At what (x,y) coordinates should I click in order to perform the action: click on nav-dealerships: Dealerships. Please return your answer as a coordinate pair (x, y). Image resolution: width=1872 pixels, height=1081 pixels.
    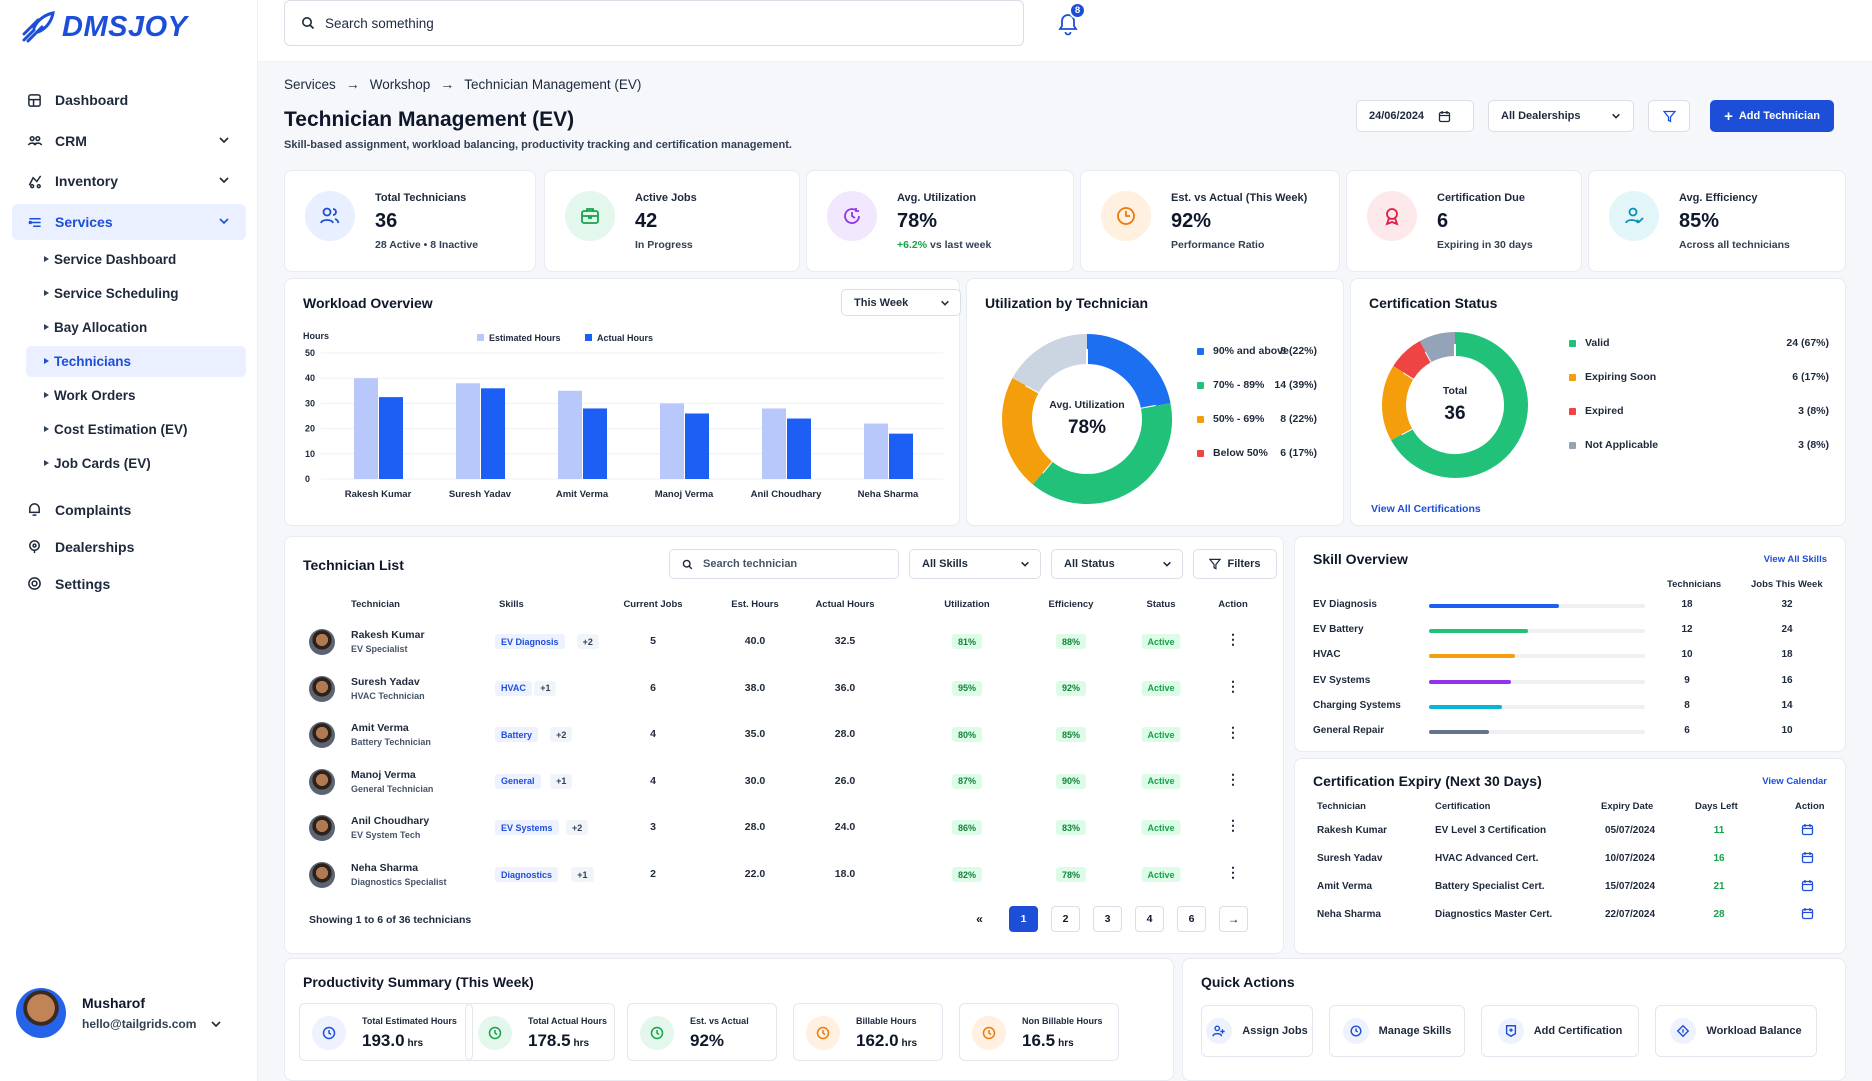
    Looking at the image, I should click on (129, 546).